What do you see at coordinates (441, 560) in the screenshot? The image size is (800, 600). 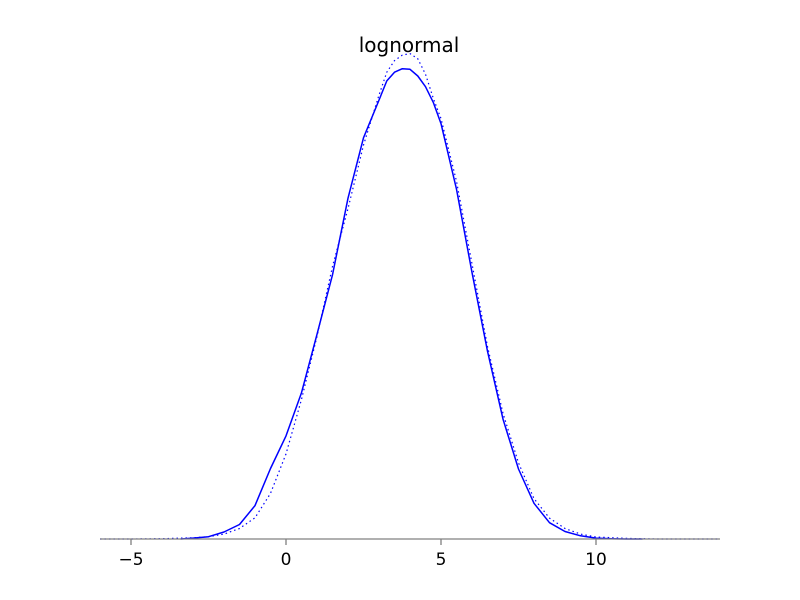 I see `x-tick-label: 5` at bounding box center [441, 560].